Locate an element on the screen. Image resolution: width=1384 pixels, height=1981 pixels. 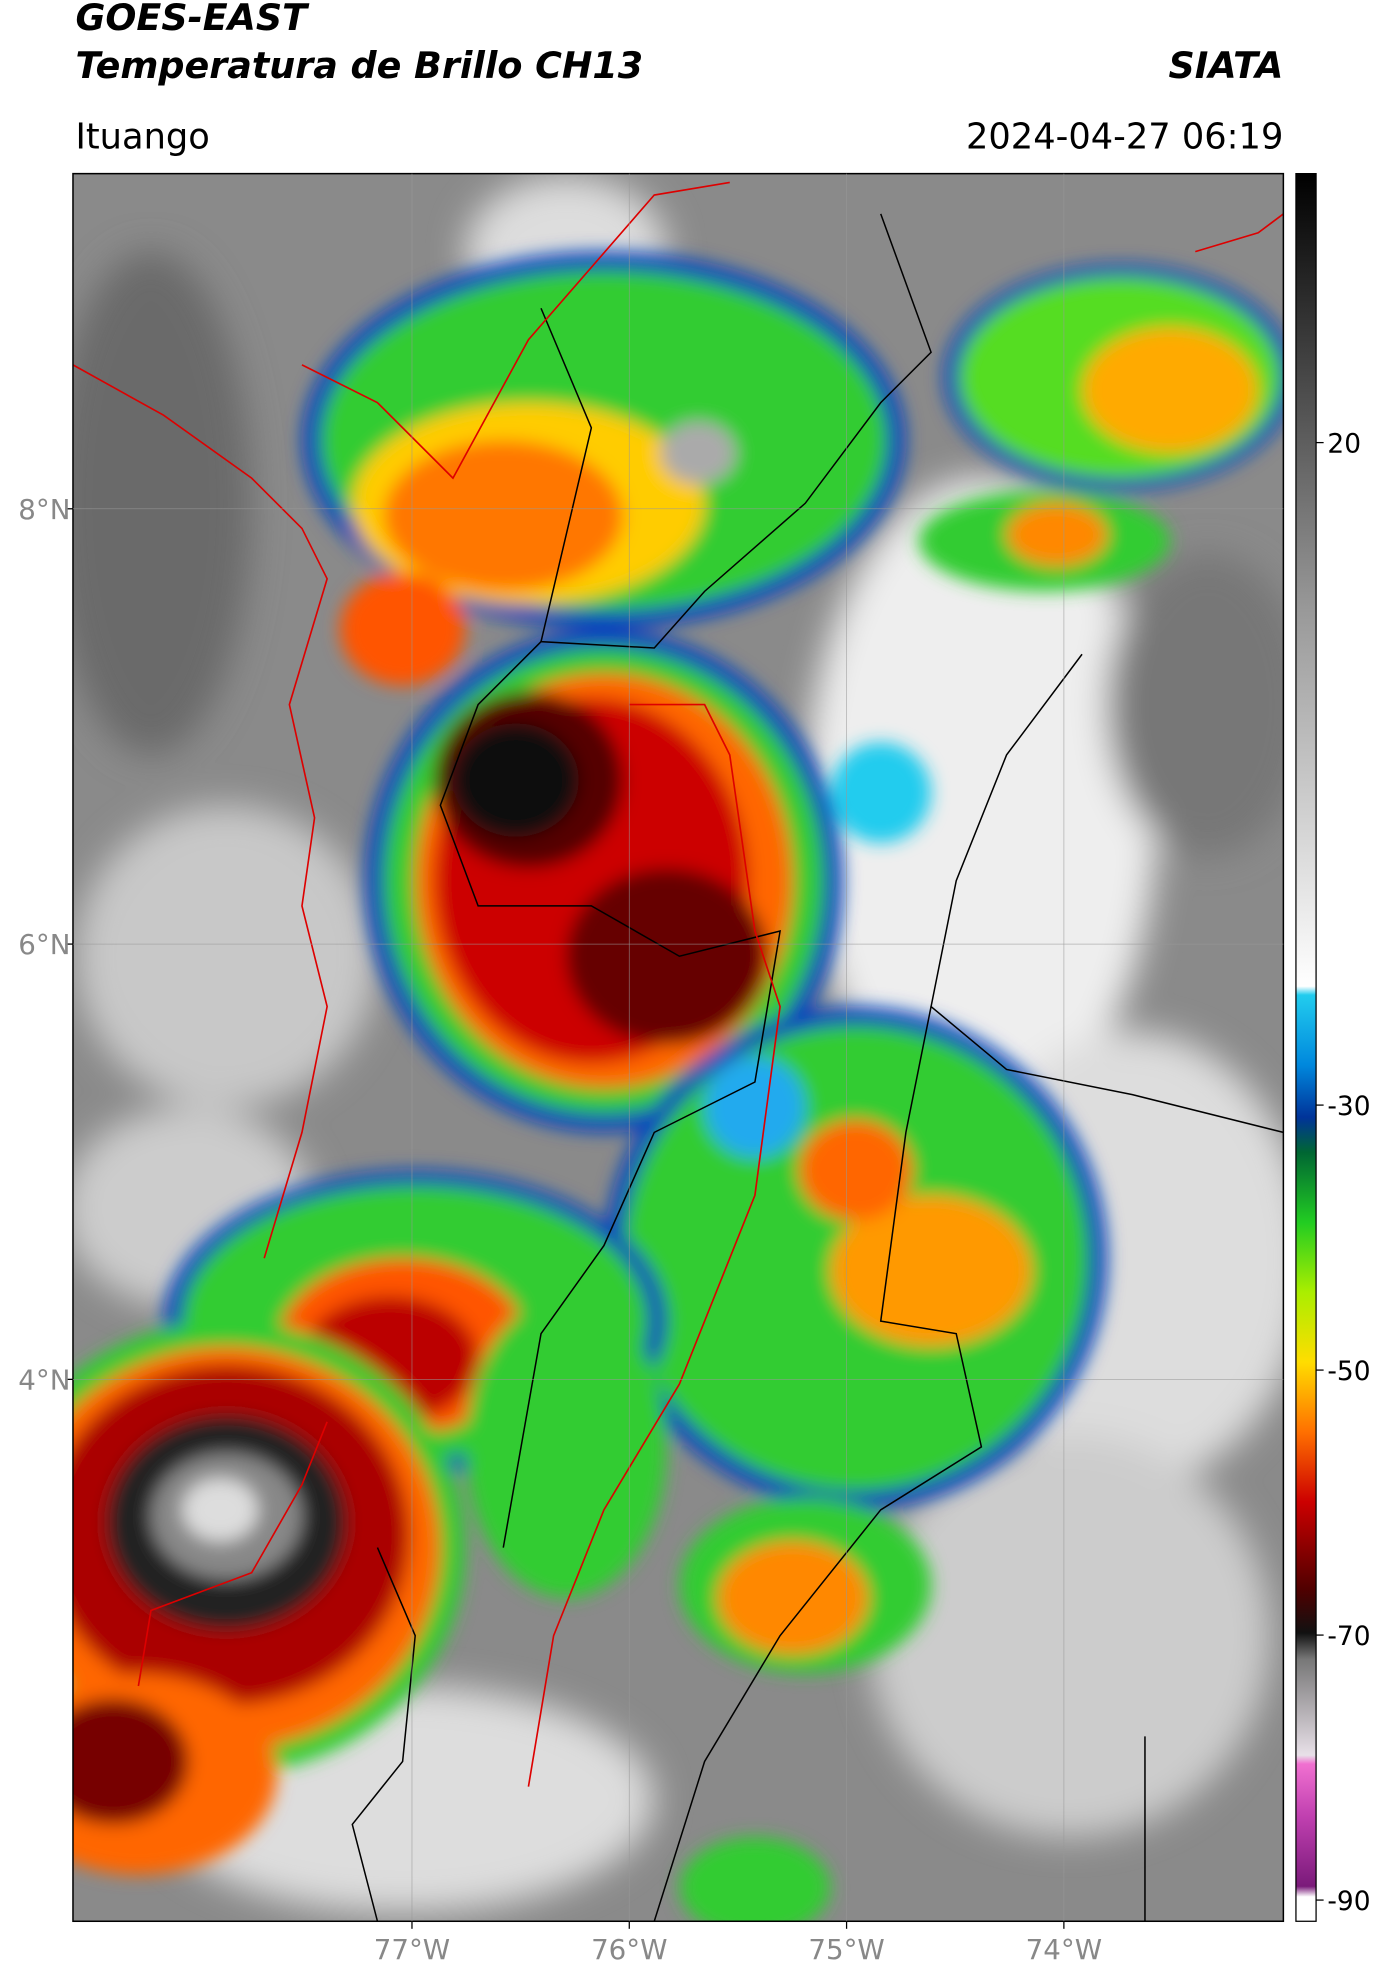
lon-tick-label: 76°W is located at coordinates (629, 1949).